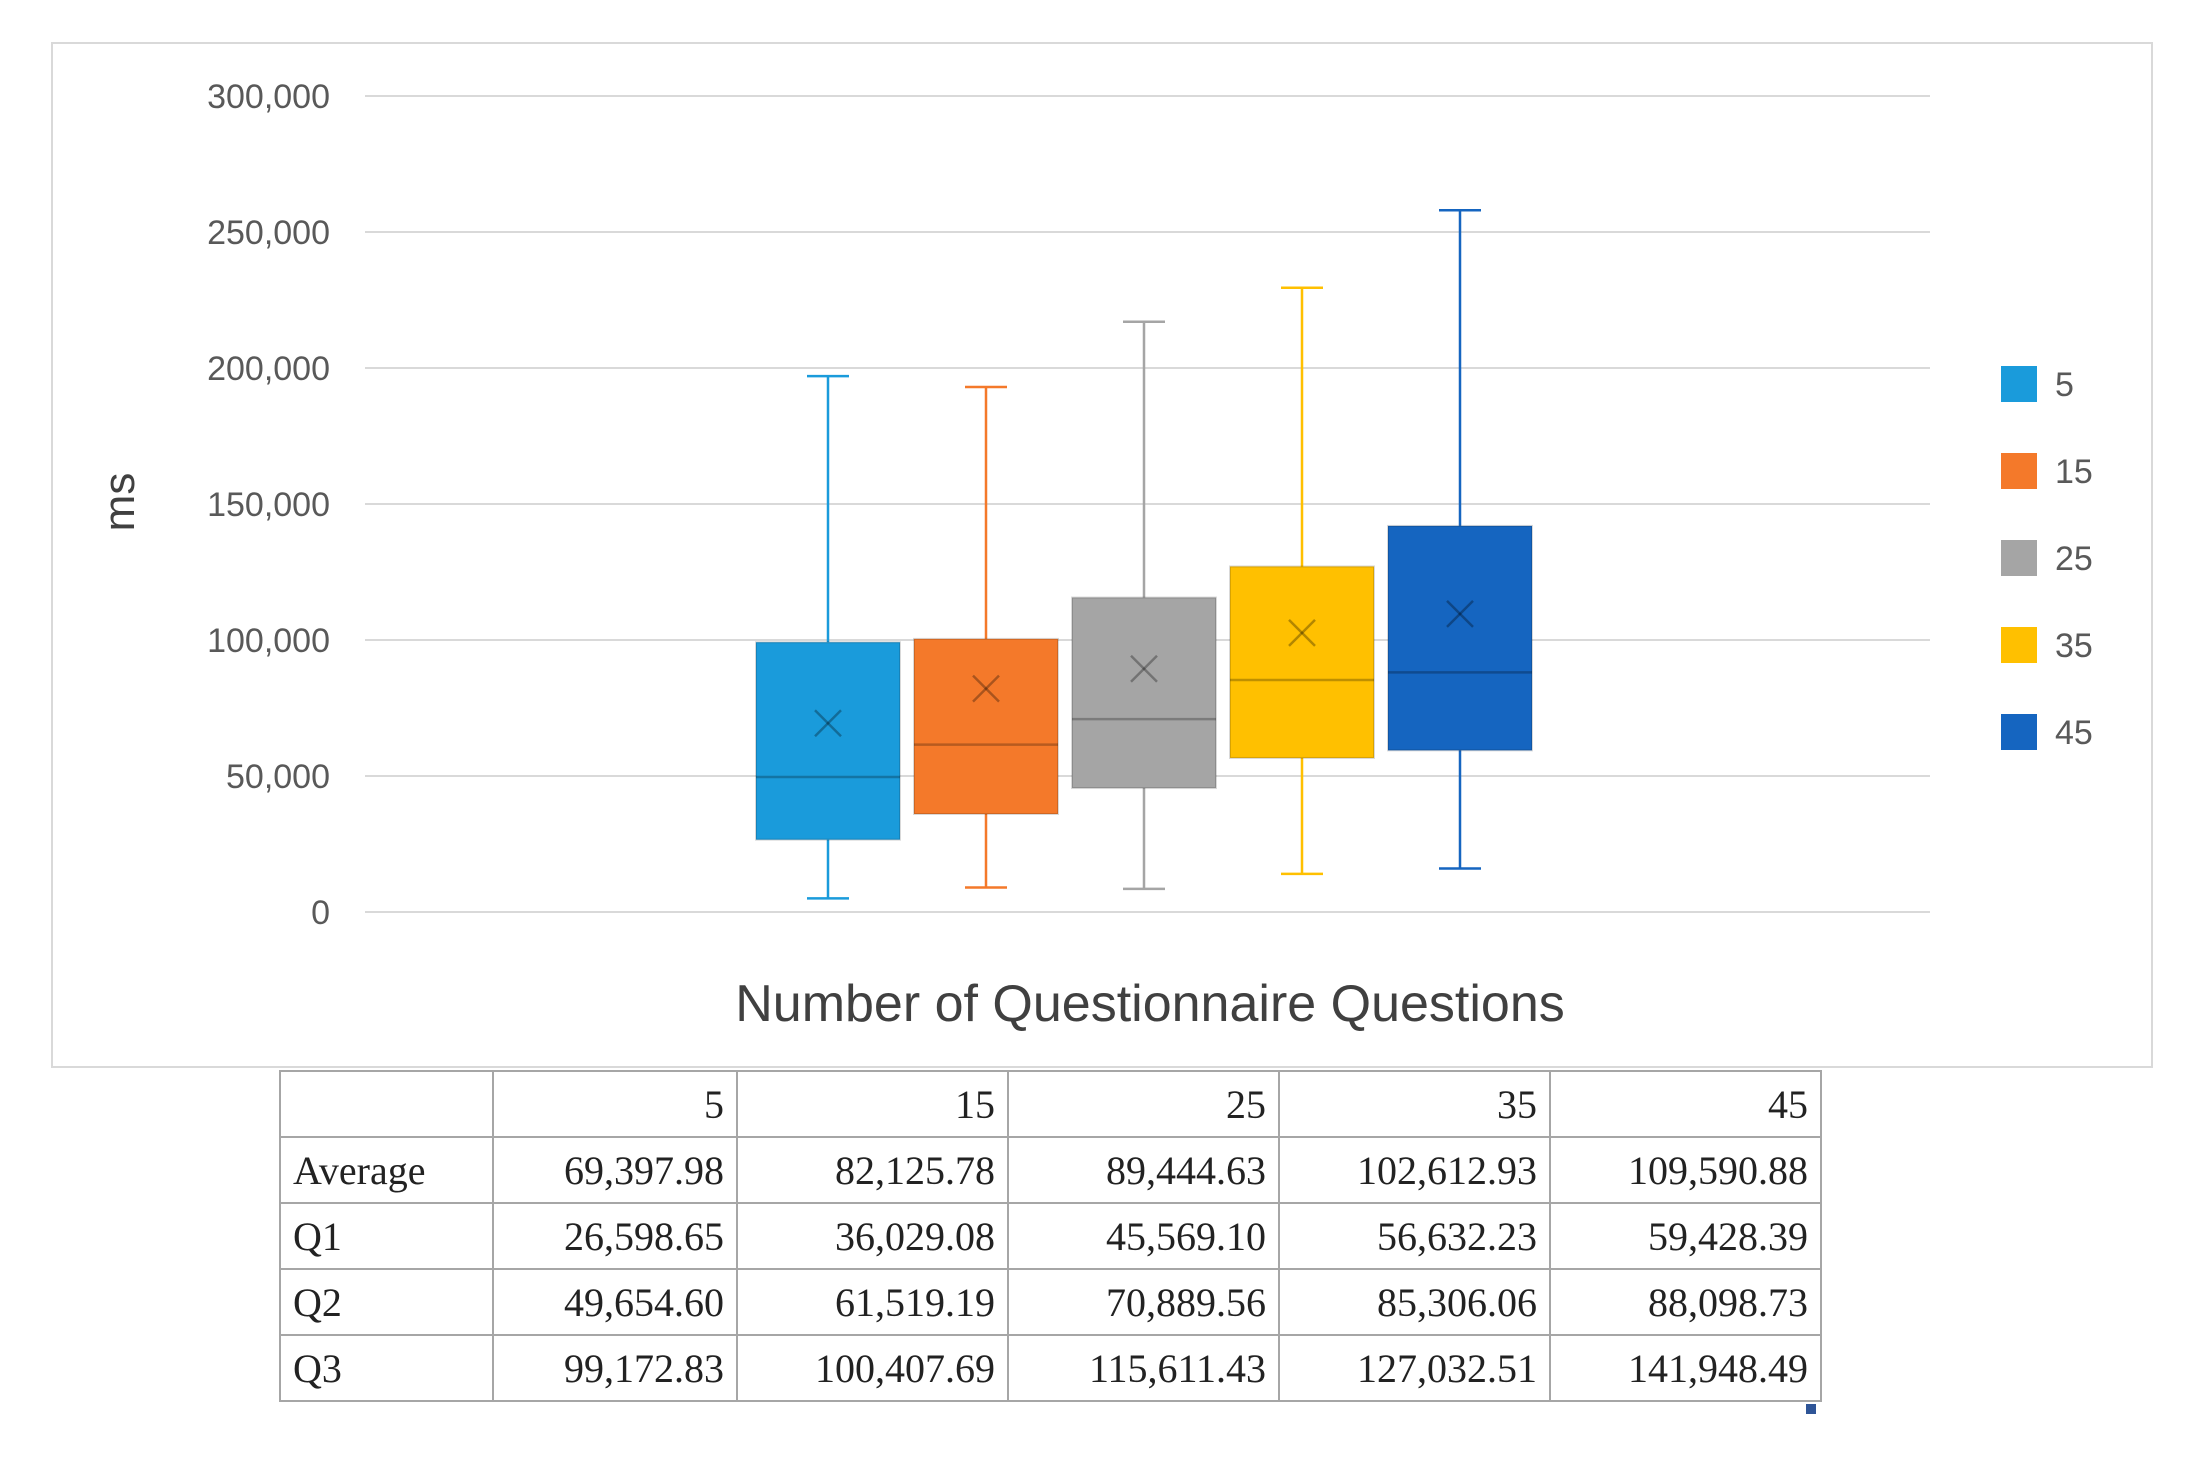  I want to click on table-cell: 69,397.98, so click(615, 1170).